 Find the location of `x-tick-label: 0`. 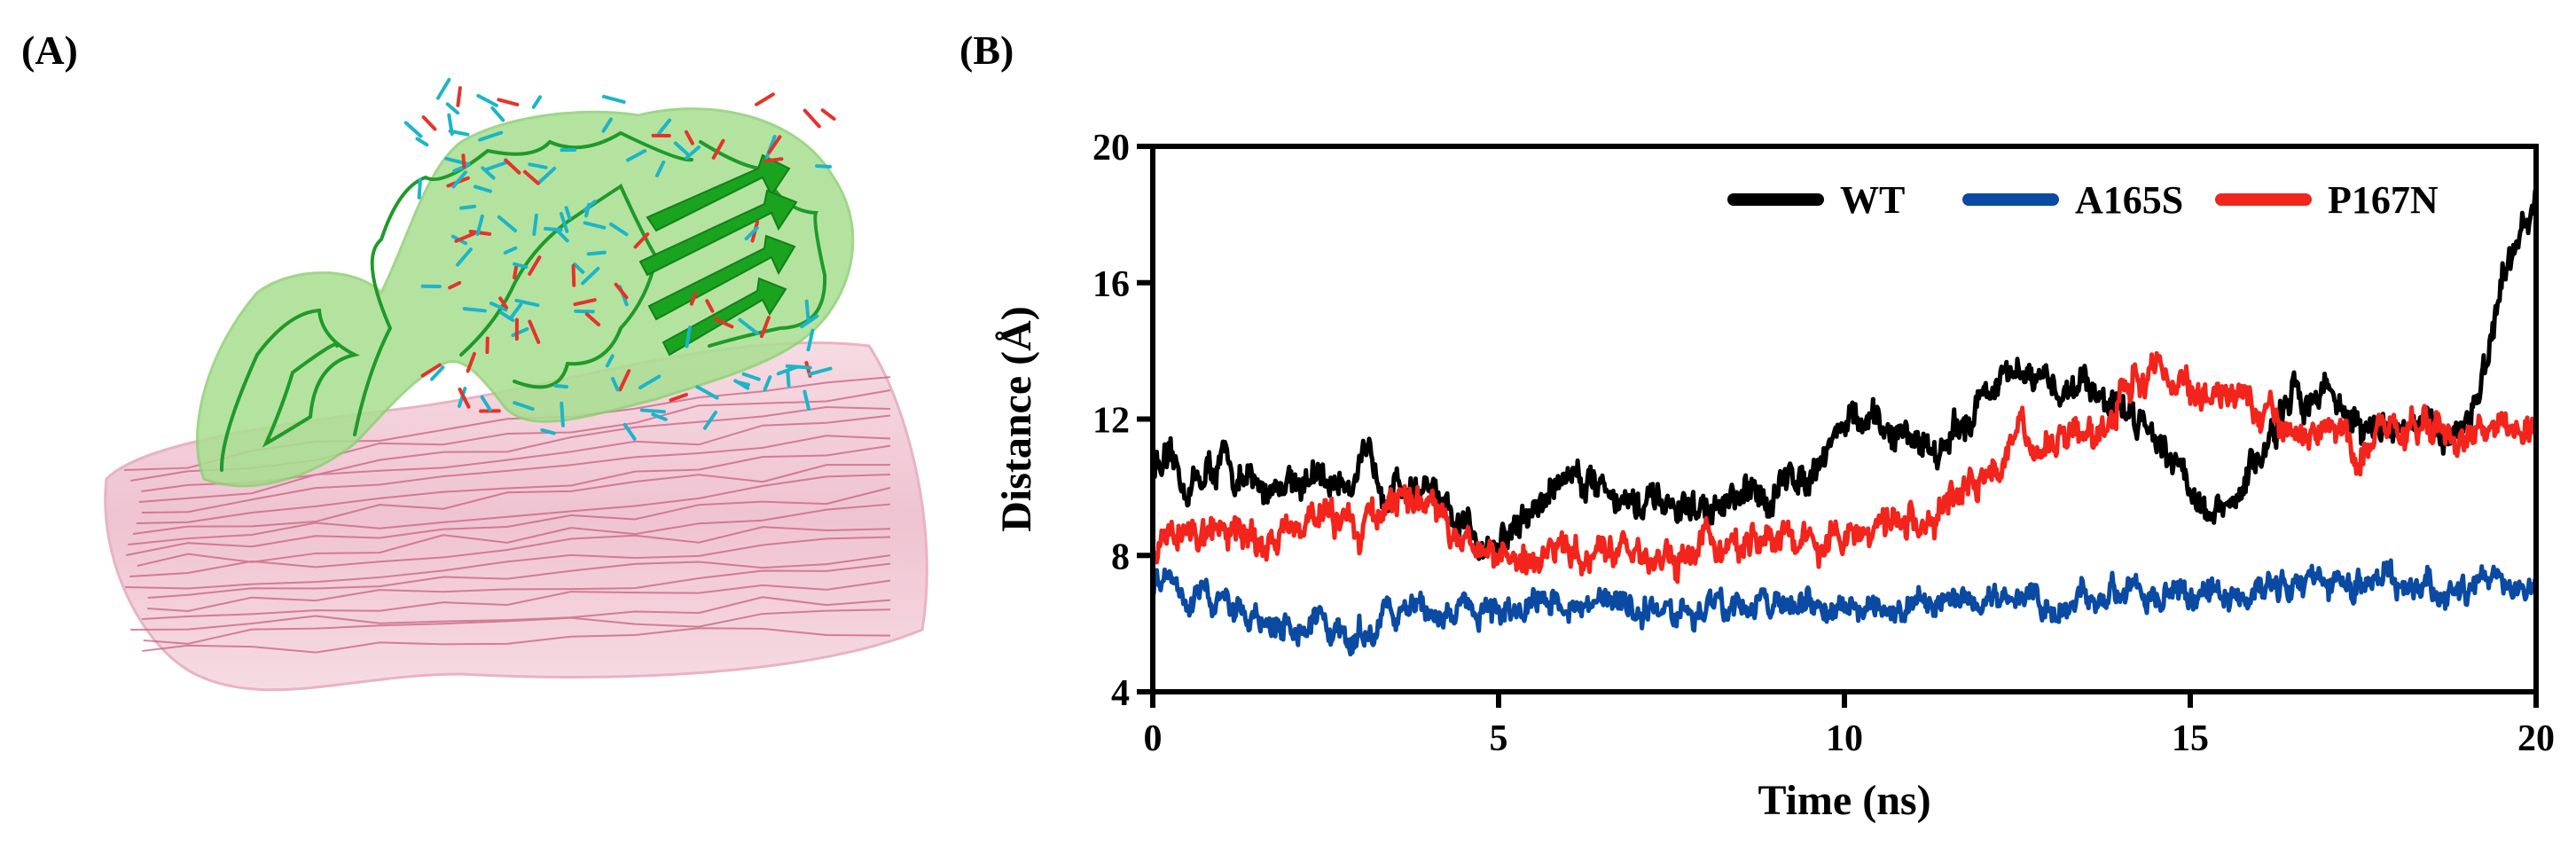

x-tick-label: 0 is located at coordinates (1153, 738).